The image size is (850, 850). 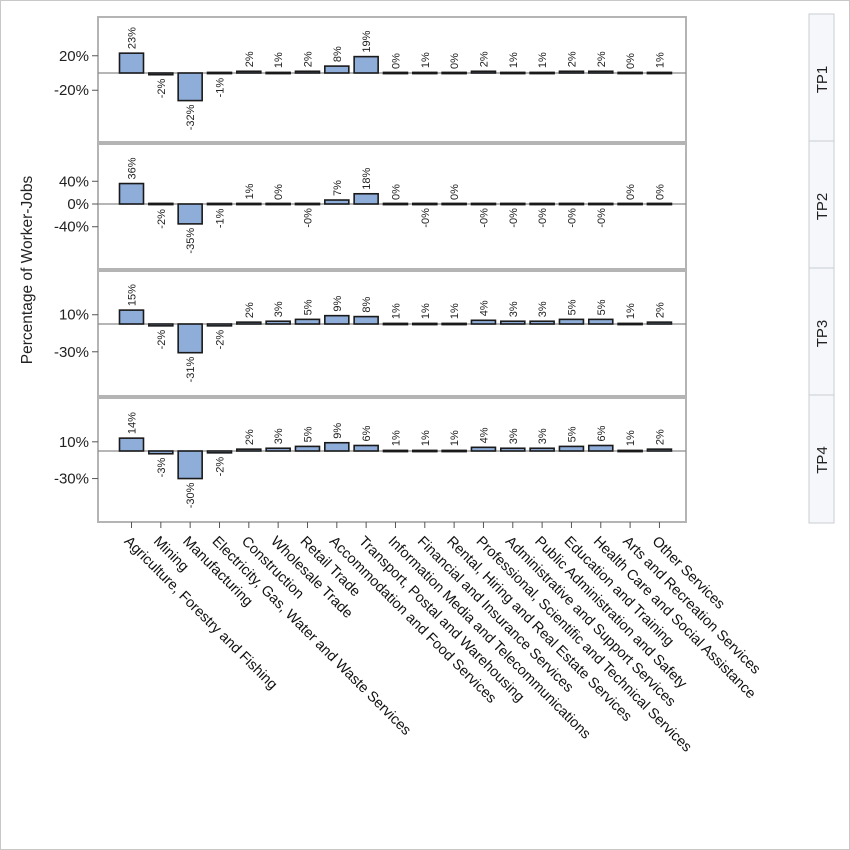 What do you see at coordinates (191, 369) in the screenshot?
I see `data-label: -31%` at bounding box center [191, 369].